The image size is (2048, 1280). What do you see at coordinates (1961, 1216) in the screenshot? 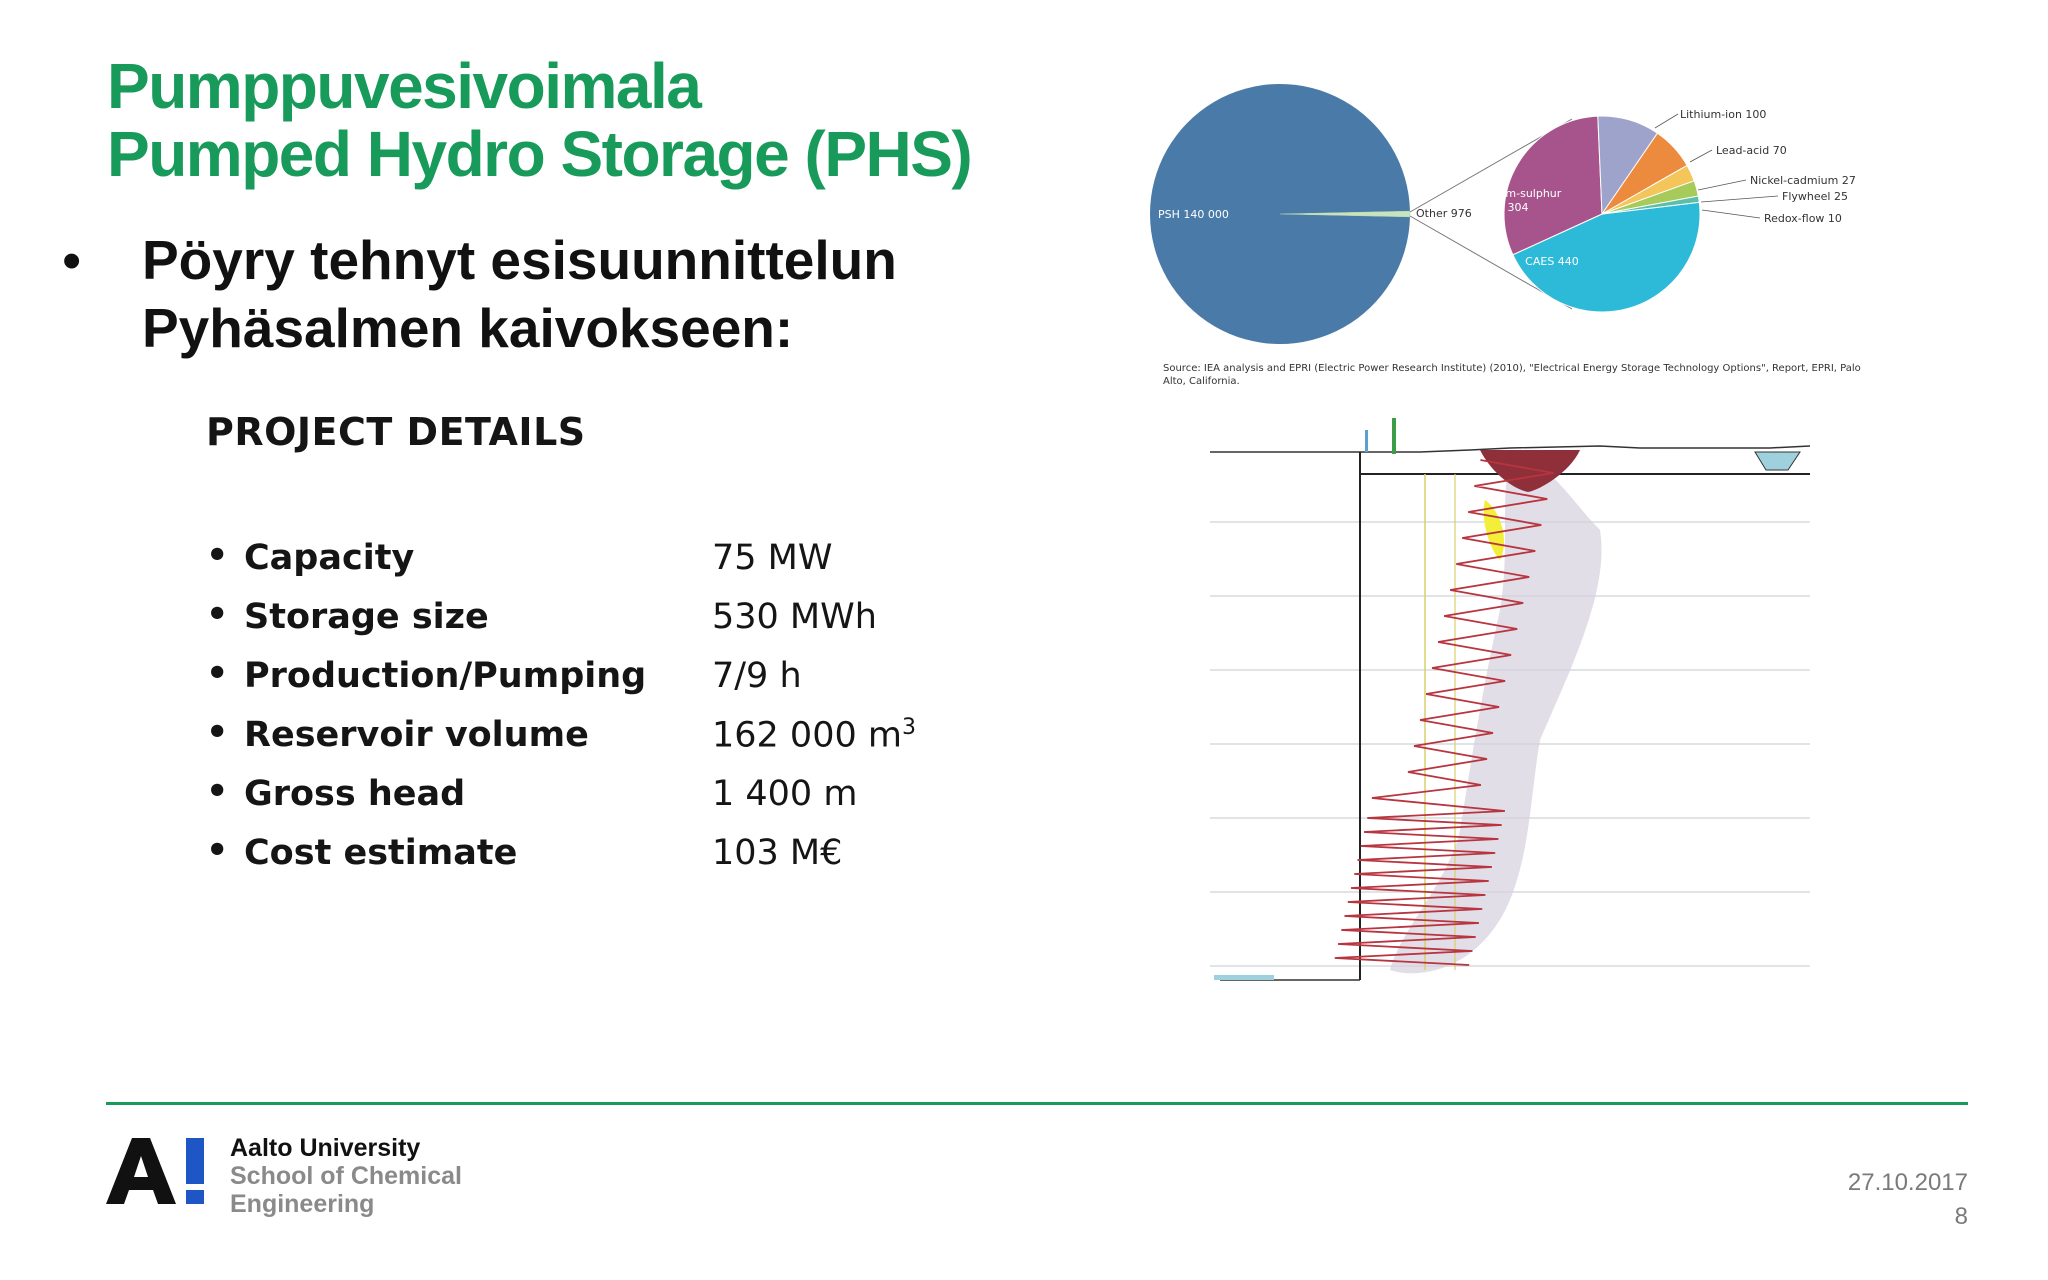
I see `page-number: 8` at bounding box center [1961, 1216].